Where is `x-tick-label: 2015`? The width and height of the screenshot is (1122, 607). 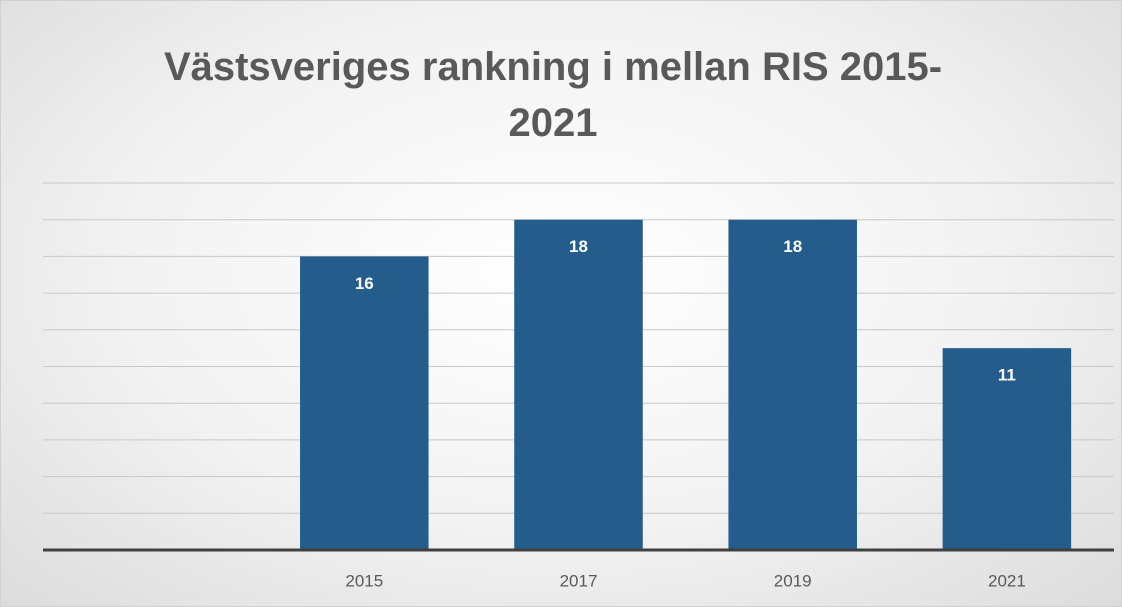 x-tick-label: 2015 is located at coordinates (364, 580).